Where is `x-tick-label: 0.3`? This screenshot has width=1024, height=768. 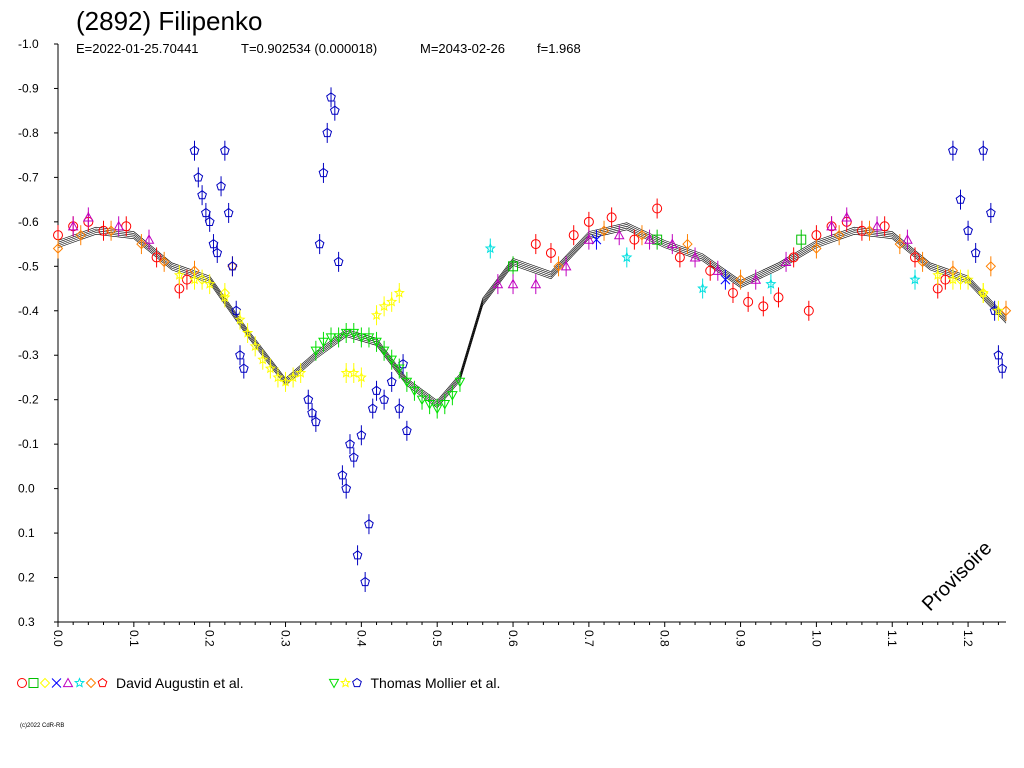 x-tick-label: 0.3 is located at coordinates (286, 638).